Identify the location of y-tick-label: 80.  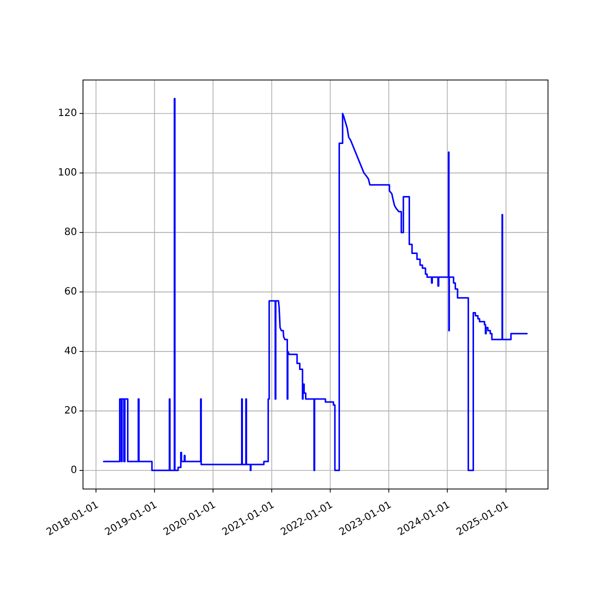
(70, 232).